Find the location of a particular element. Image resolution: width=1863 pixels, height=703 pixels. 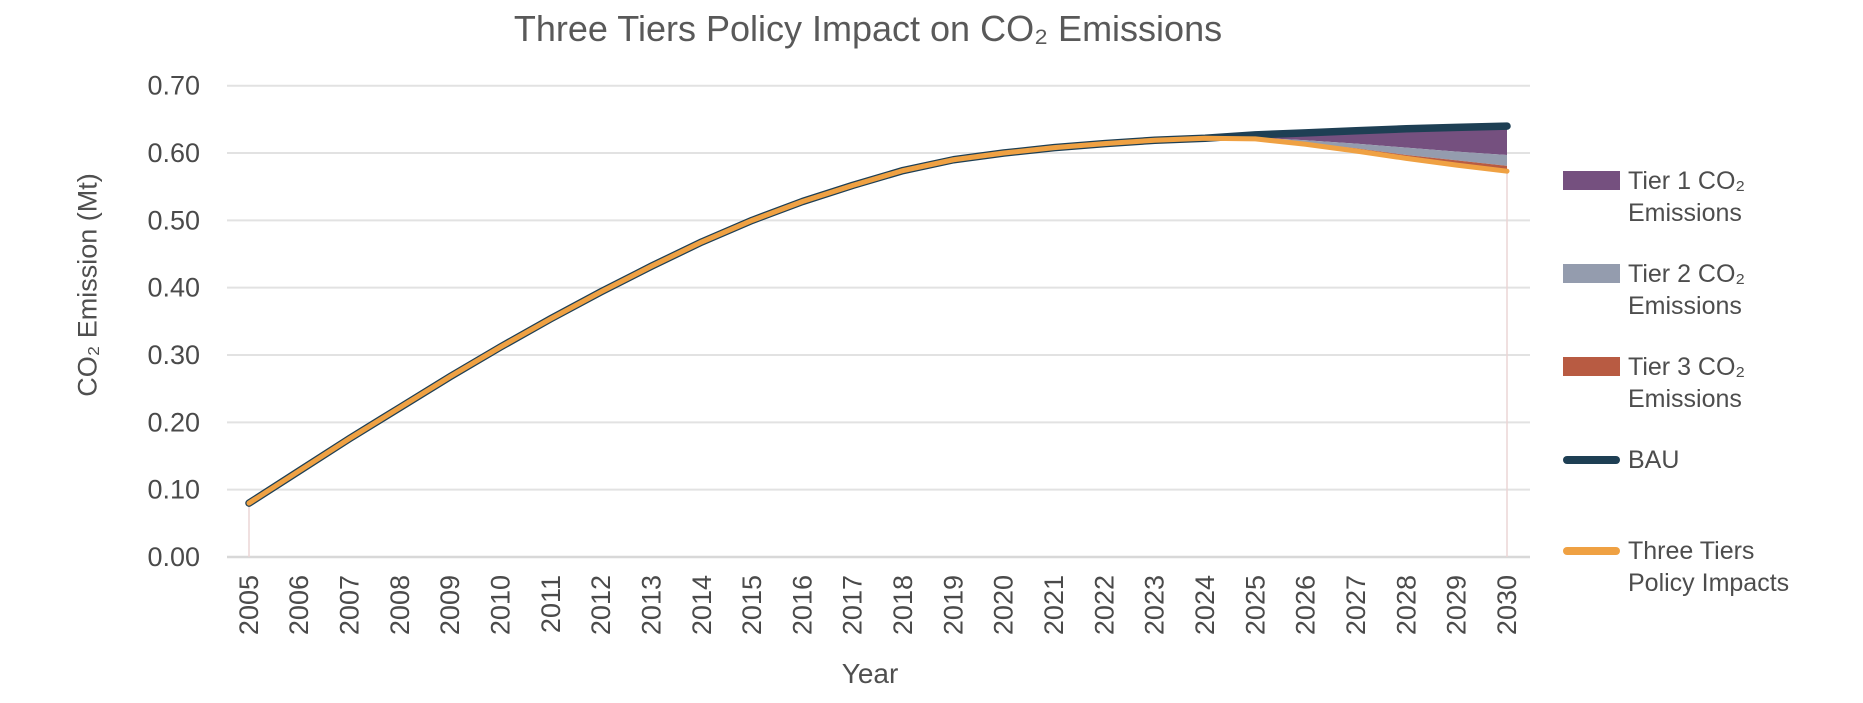

y-tick-label: 0.40 is located at coordinates (173, 288).